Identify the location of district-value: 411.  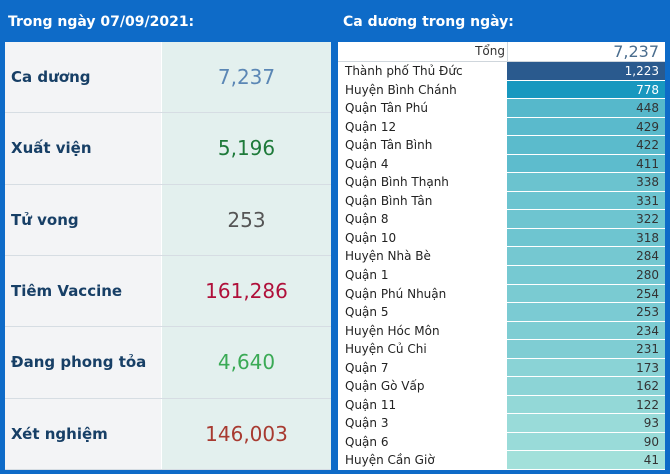
(647, 163).